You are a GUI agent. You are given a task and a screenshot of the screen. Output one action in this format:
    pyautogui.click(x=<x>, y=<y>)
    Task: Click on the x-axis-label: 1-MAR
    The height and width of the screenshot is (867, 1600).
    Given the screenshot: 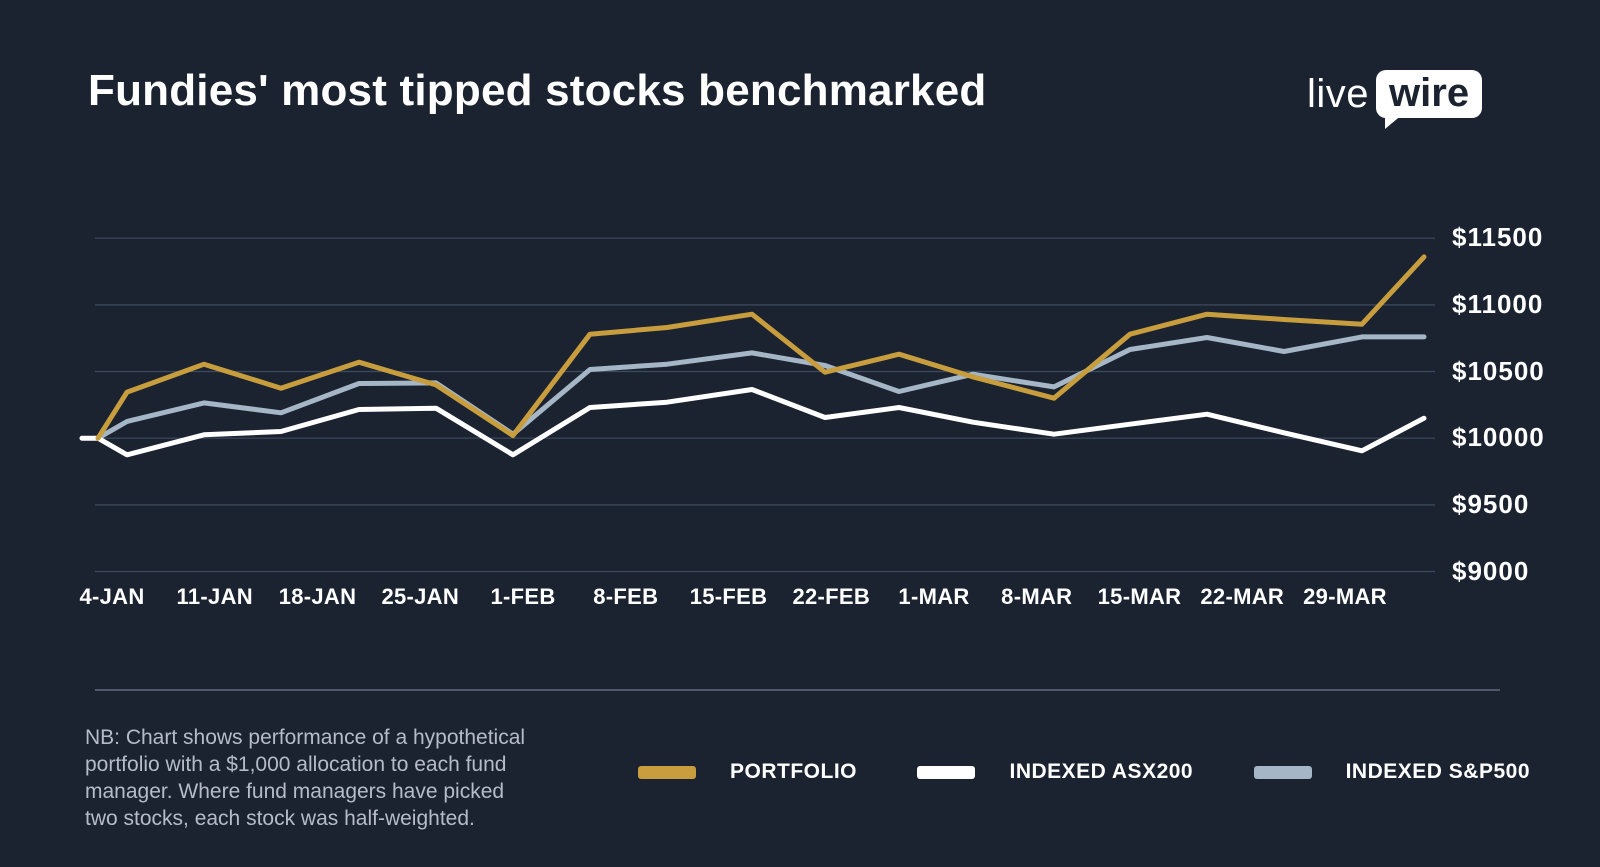 What is the action you would take?
    pyautogui.click(x=934, y=596)
    